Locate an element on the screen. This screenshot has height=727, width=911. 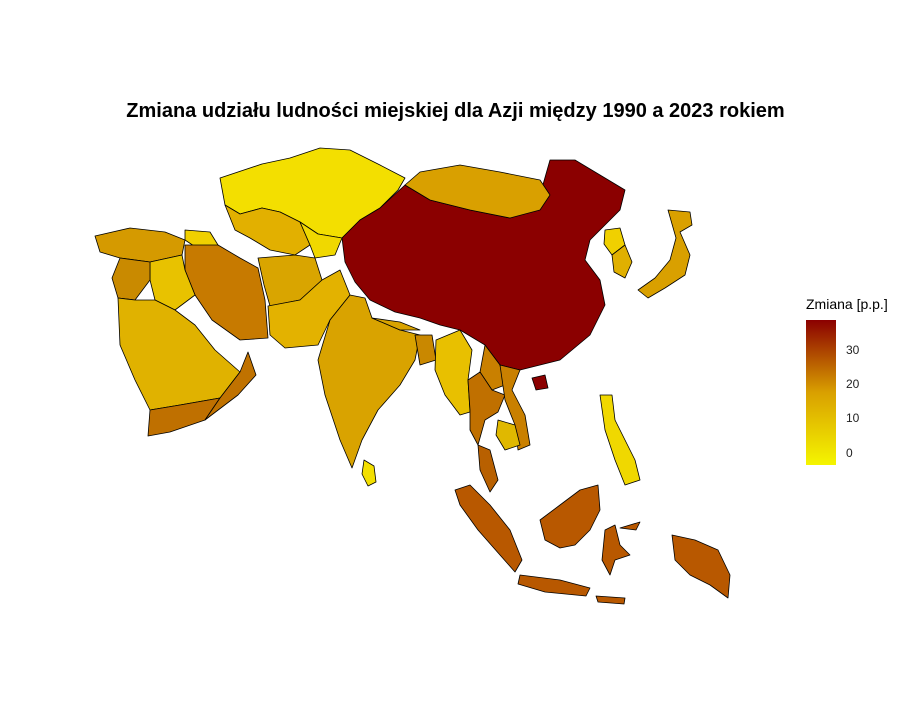
legend-title: Zmiana [p.p.] is located at coordinates (847, 304).